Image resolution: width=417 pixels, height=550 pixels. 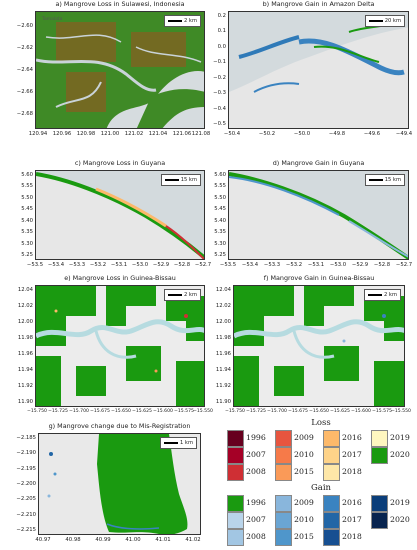 What do you see at coordinates (404, 134) in the screenshot?
I see `xtick: −49.4` at bounding box center [404, 134].